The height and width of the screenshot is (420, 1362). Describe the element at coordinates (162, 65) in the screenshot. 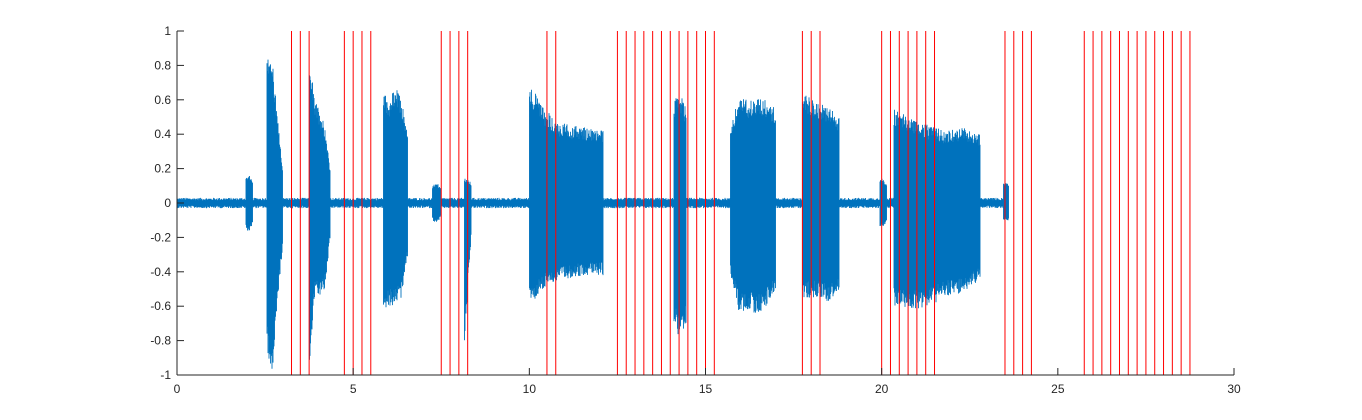

I see `y-tick-label: 0.8` at that location.